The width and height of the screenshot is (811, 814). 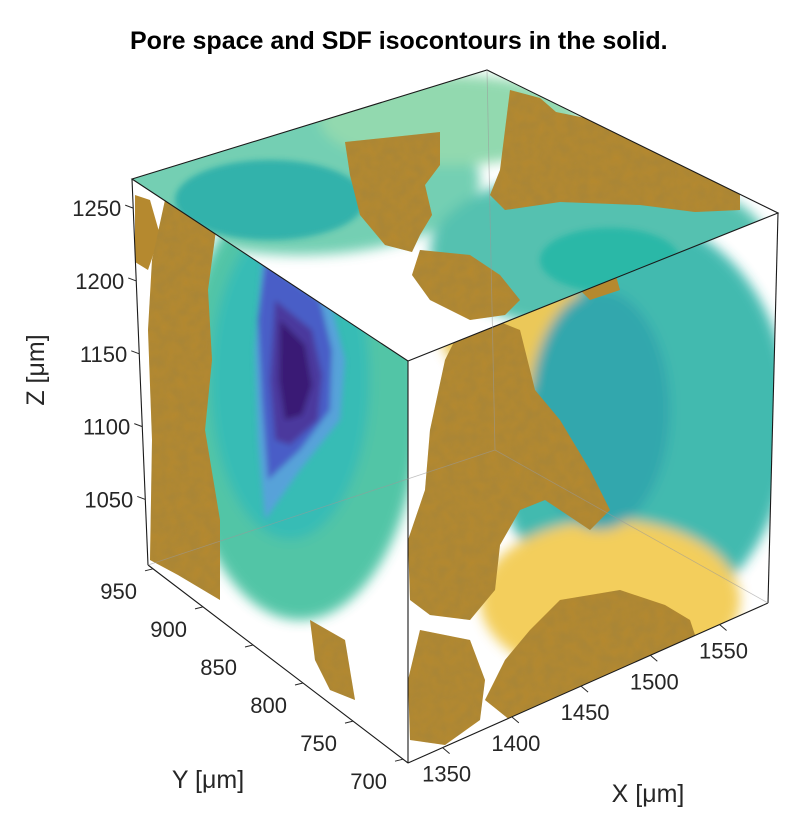 I want to click on y-tick-label: 750, so click(x=318, y=743).